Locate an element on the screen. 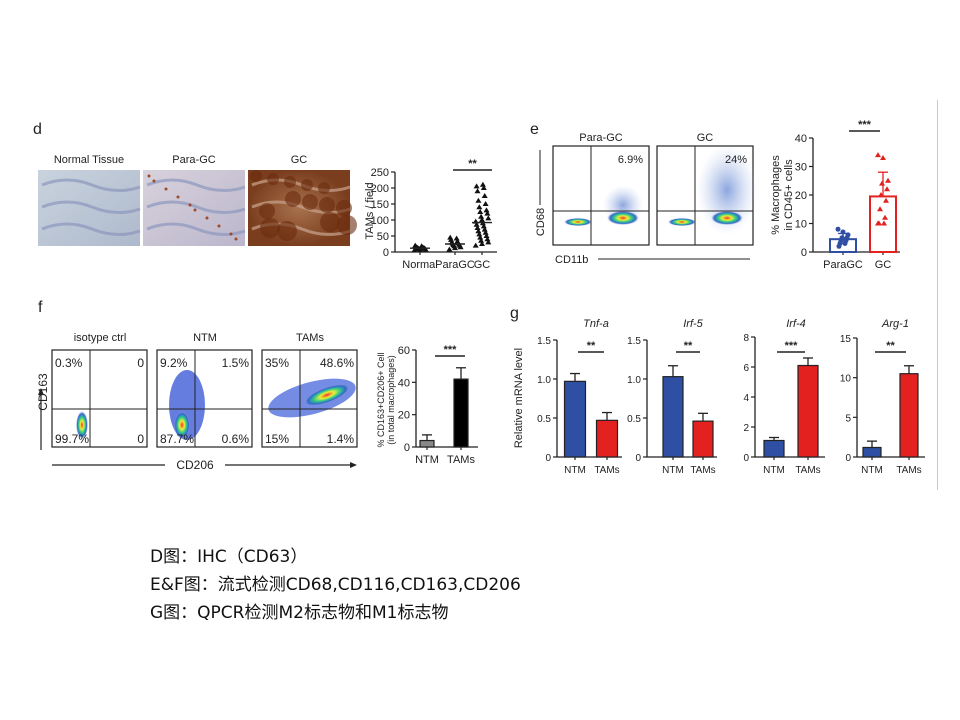  arrow-up-icon is located at coordinates (41, 391).